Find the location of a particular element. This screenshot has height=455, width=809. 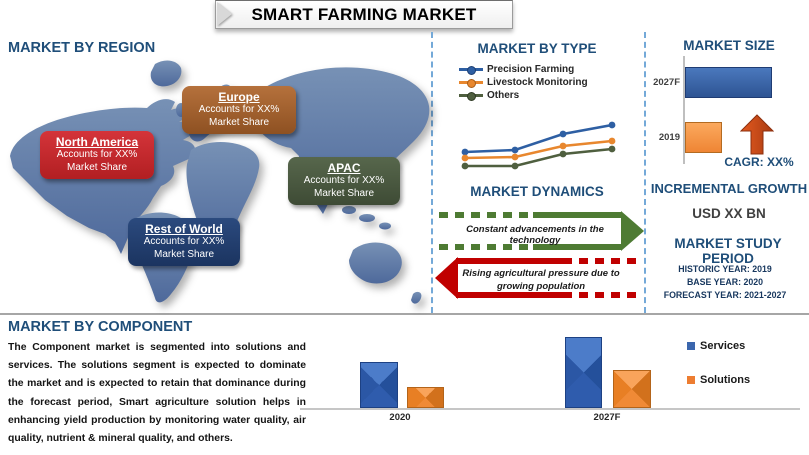

size-bar-label-2027f: 2027F is located at coordinates (666, 82).